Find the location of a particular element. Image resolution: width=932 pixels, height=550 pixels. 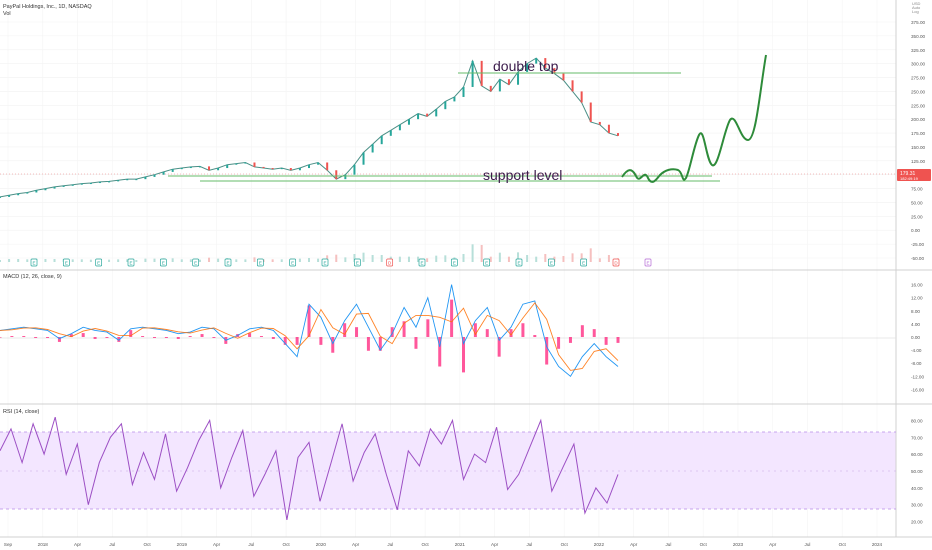

price-axis-tick: 325.00 is located at coordinates (918, 50).